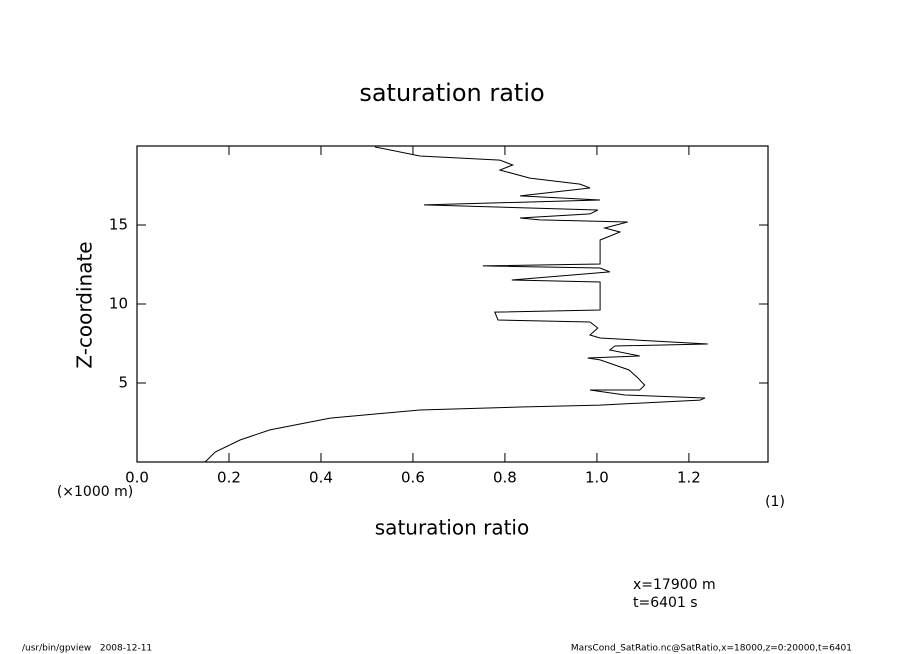 Image resolution: width=904 pixels, height=654 pixels. Describe the element at coordinates (118, 304) in the screenshot. I see `y-tick-label: 10` at that location.